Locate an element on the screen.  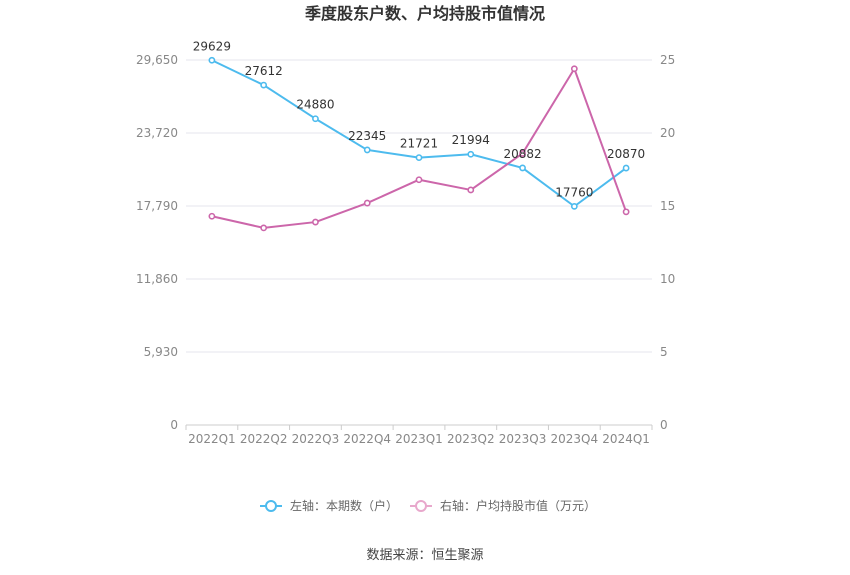
x-axis-tick-label: 2022Q4 is located at coordinates (367, 439).